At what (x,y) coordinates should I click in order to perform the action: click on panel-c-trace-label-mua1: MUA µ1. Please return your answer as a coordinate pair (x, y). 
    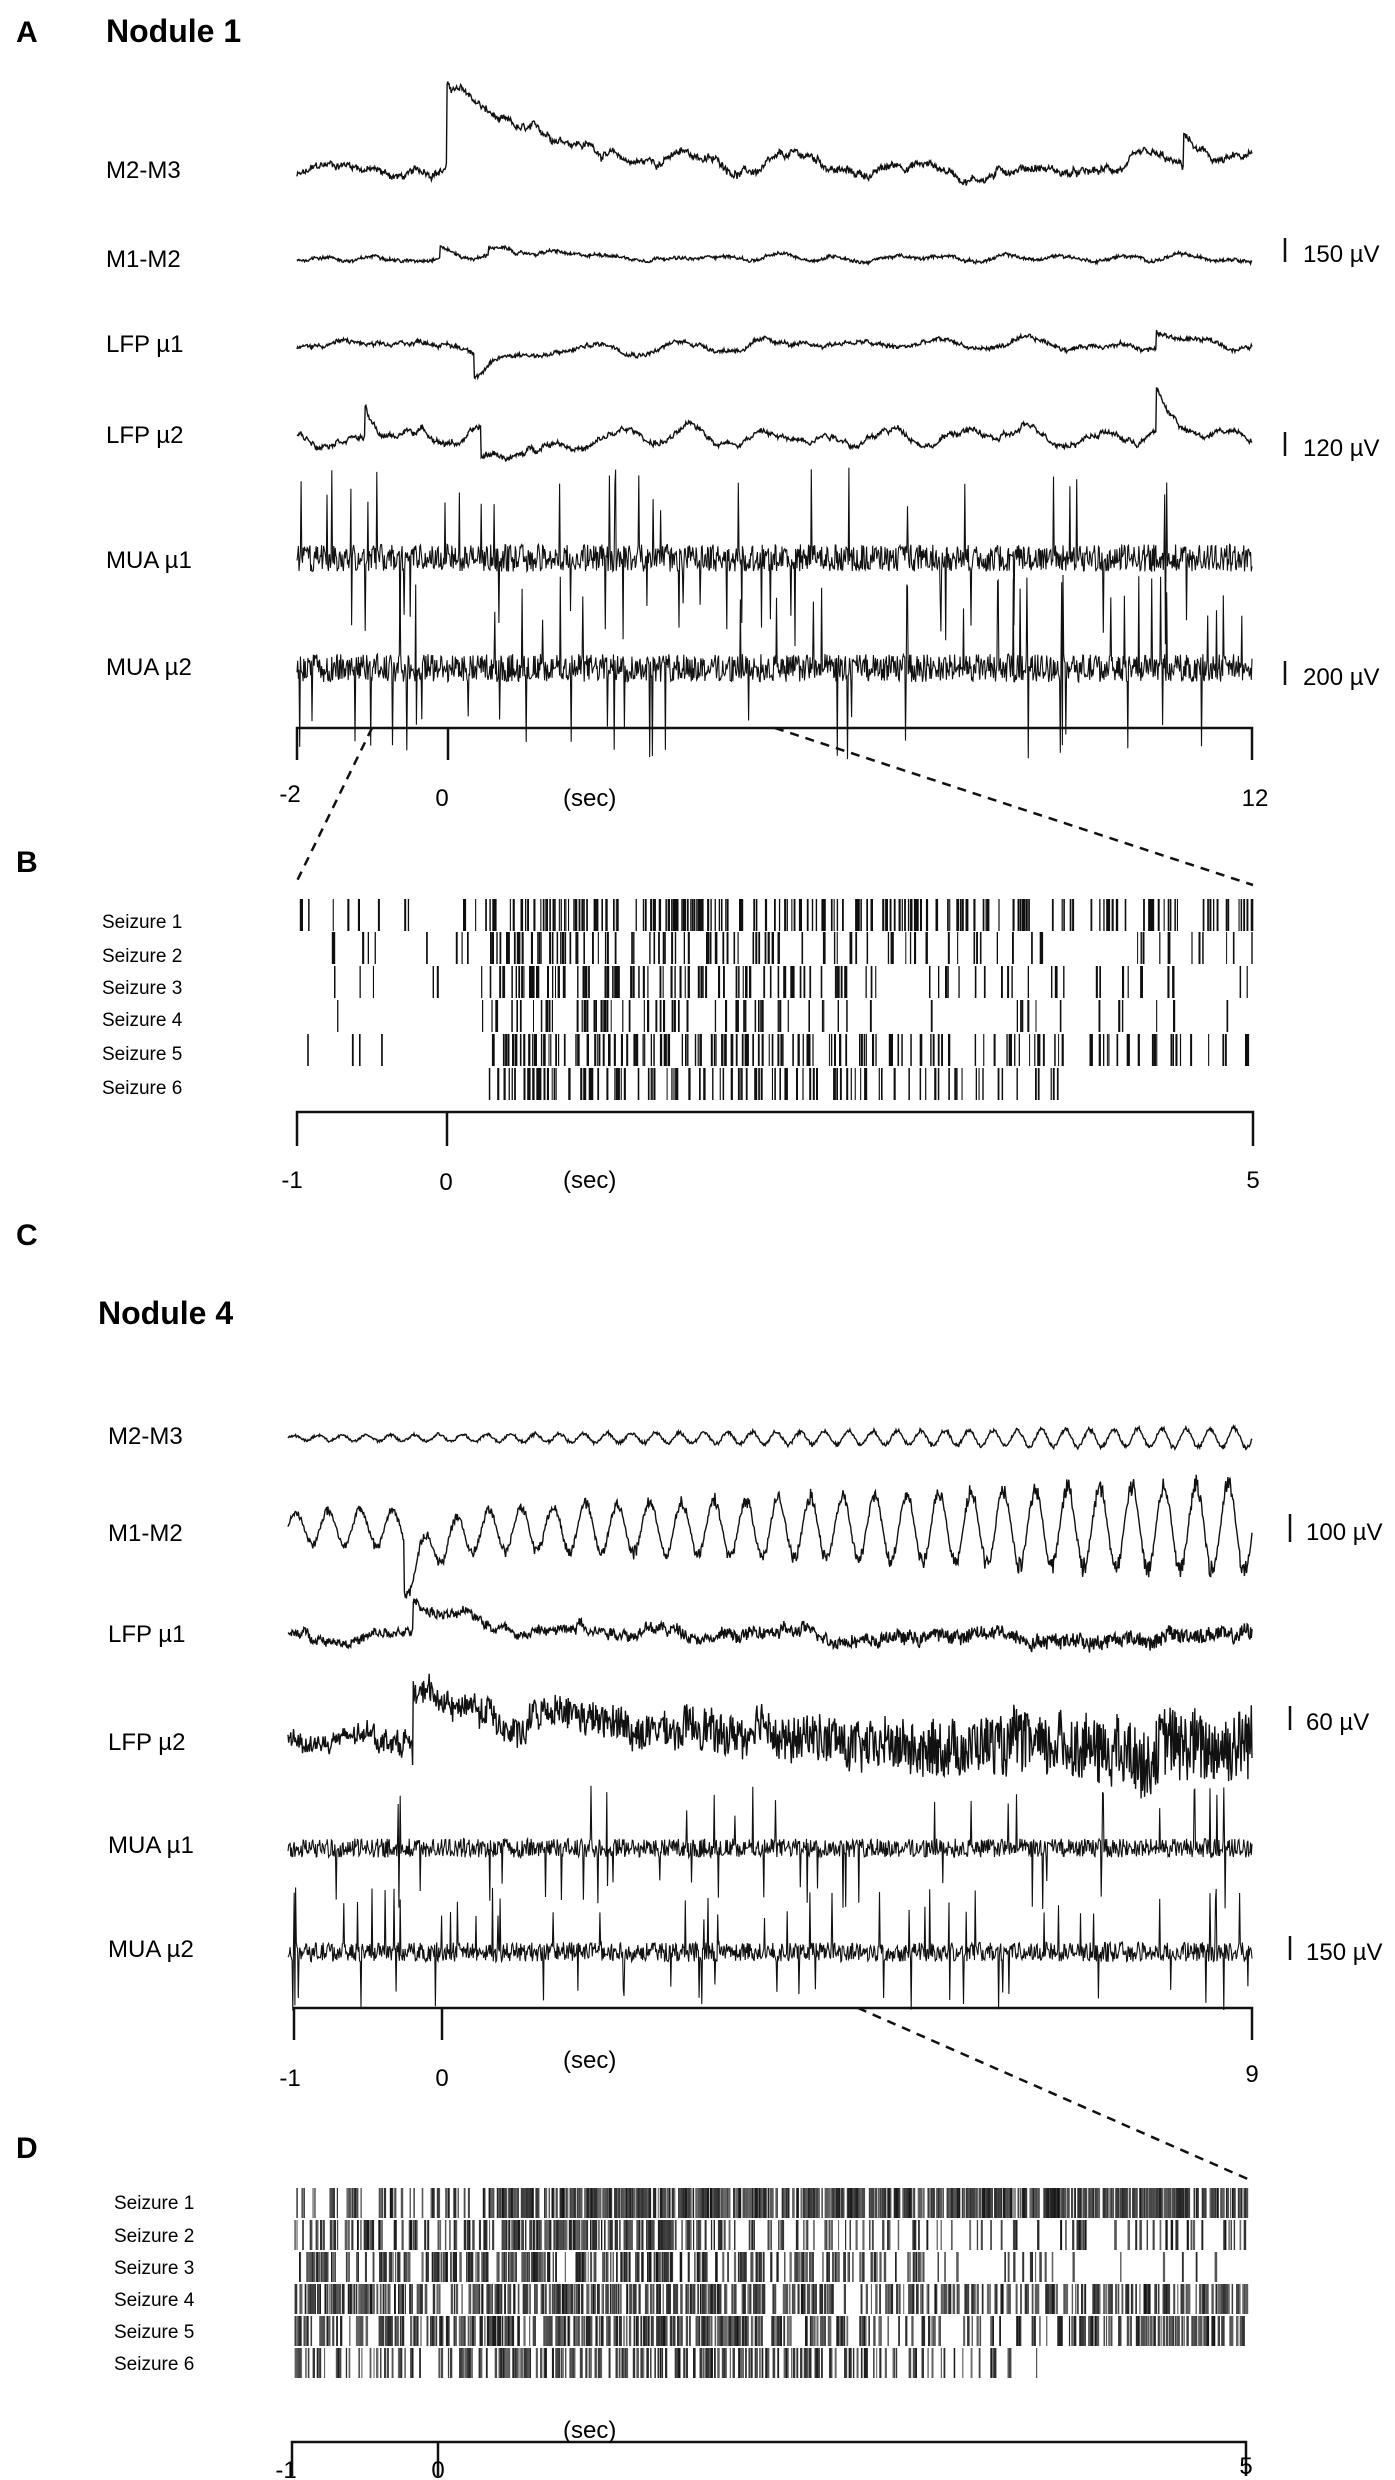
    Looking at the image, I should click on (151, 1845).